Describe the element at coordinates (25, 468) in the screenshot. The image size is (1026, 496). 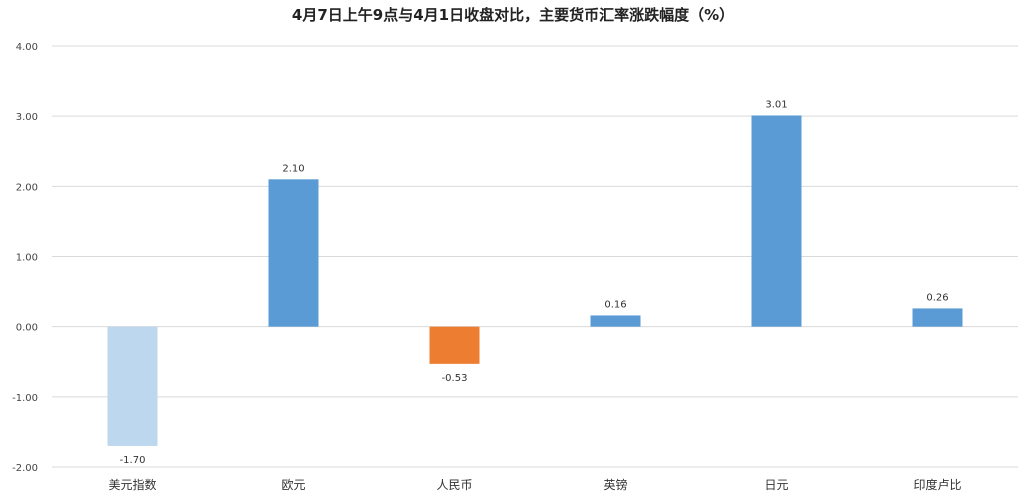
I see `y-tick-label: -2.00` at that location.